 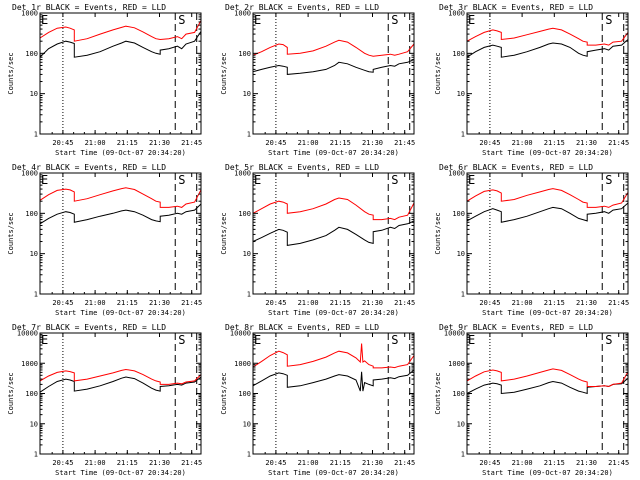 What do you see at coordinates (89, 167) in the screenshot?
I see `panel-title: Det 4r BLACK = Events, RED = LLD` at bounding box center [89, 167].